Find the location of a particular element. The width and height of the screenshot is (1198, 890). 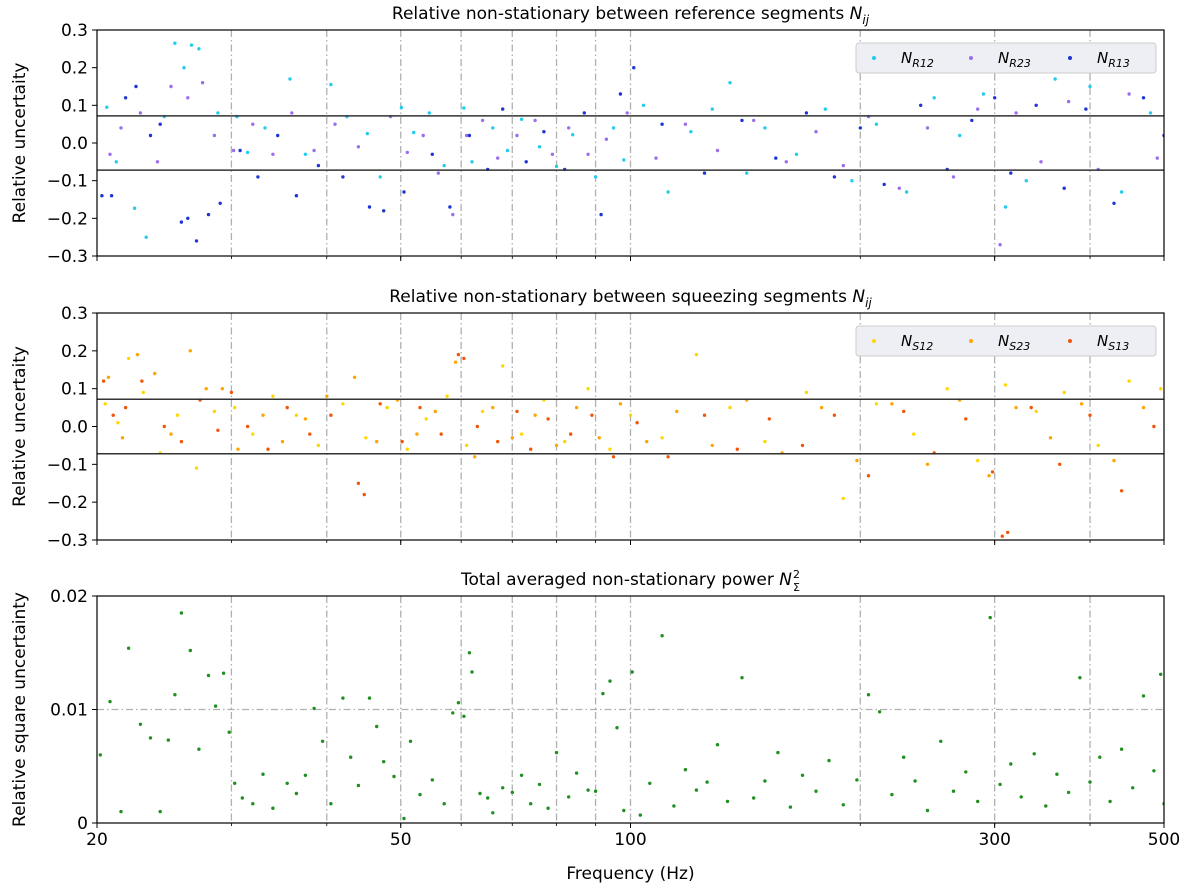

x-ticks is located at coordinates (630, 825).